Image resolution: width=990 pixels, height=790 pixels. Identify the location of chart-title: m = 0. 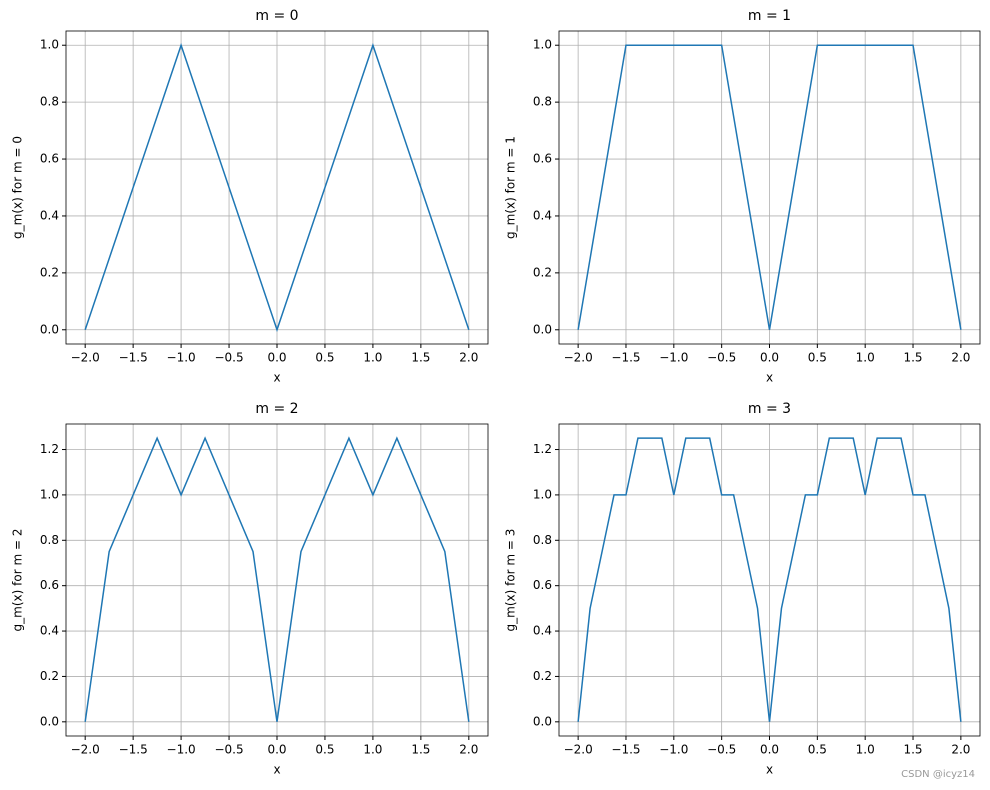
(276, 16).